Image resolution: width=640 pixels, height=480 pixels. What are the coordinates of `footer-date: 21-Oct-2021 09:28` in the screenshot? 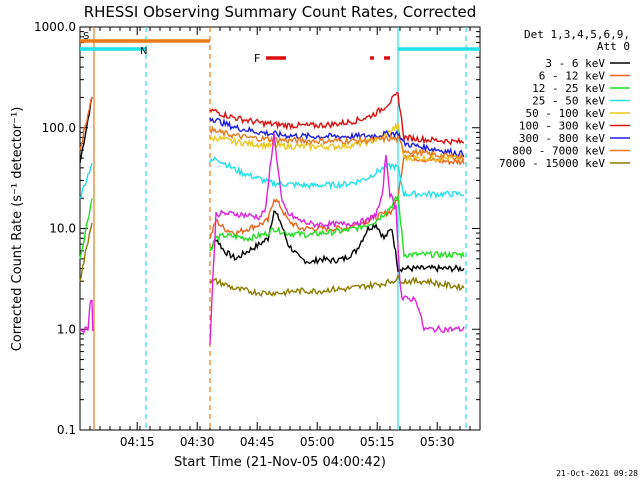 It's located at (597, 473).